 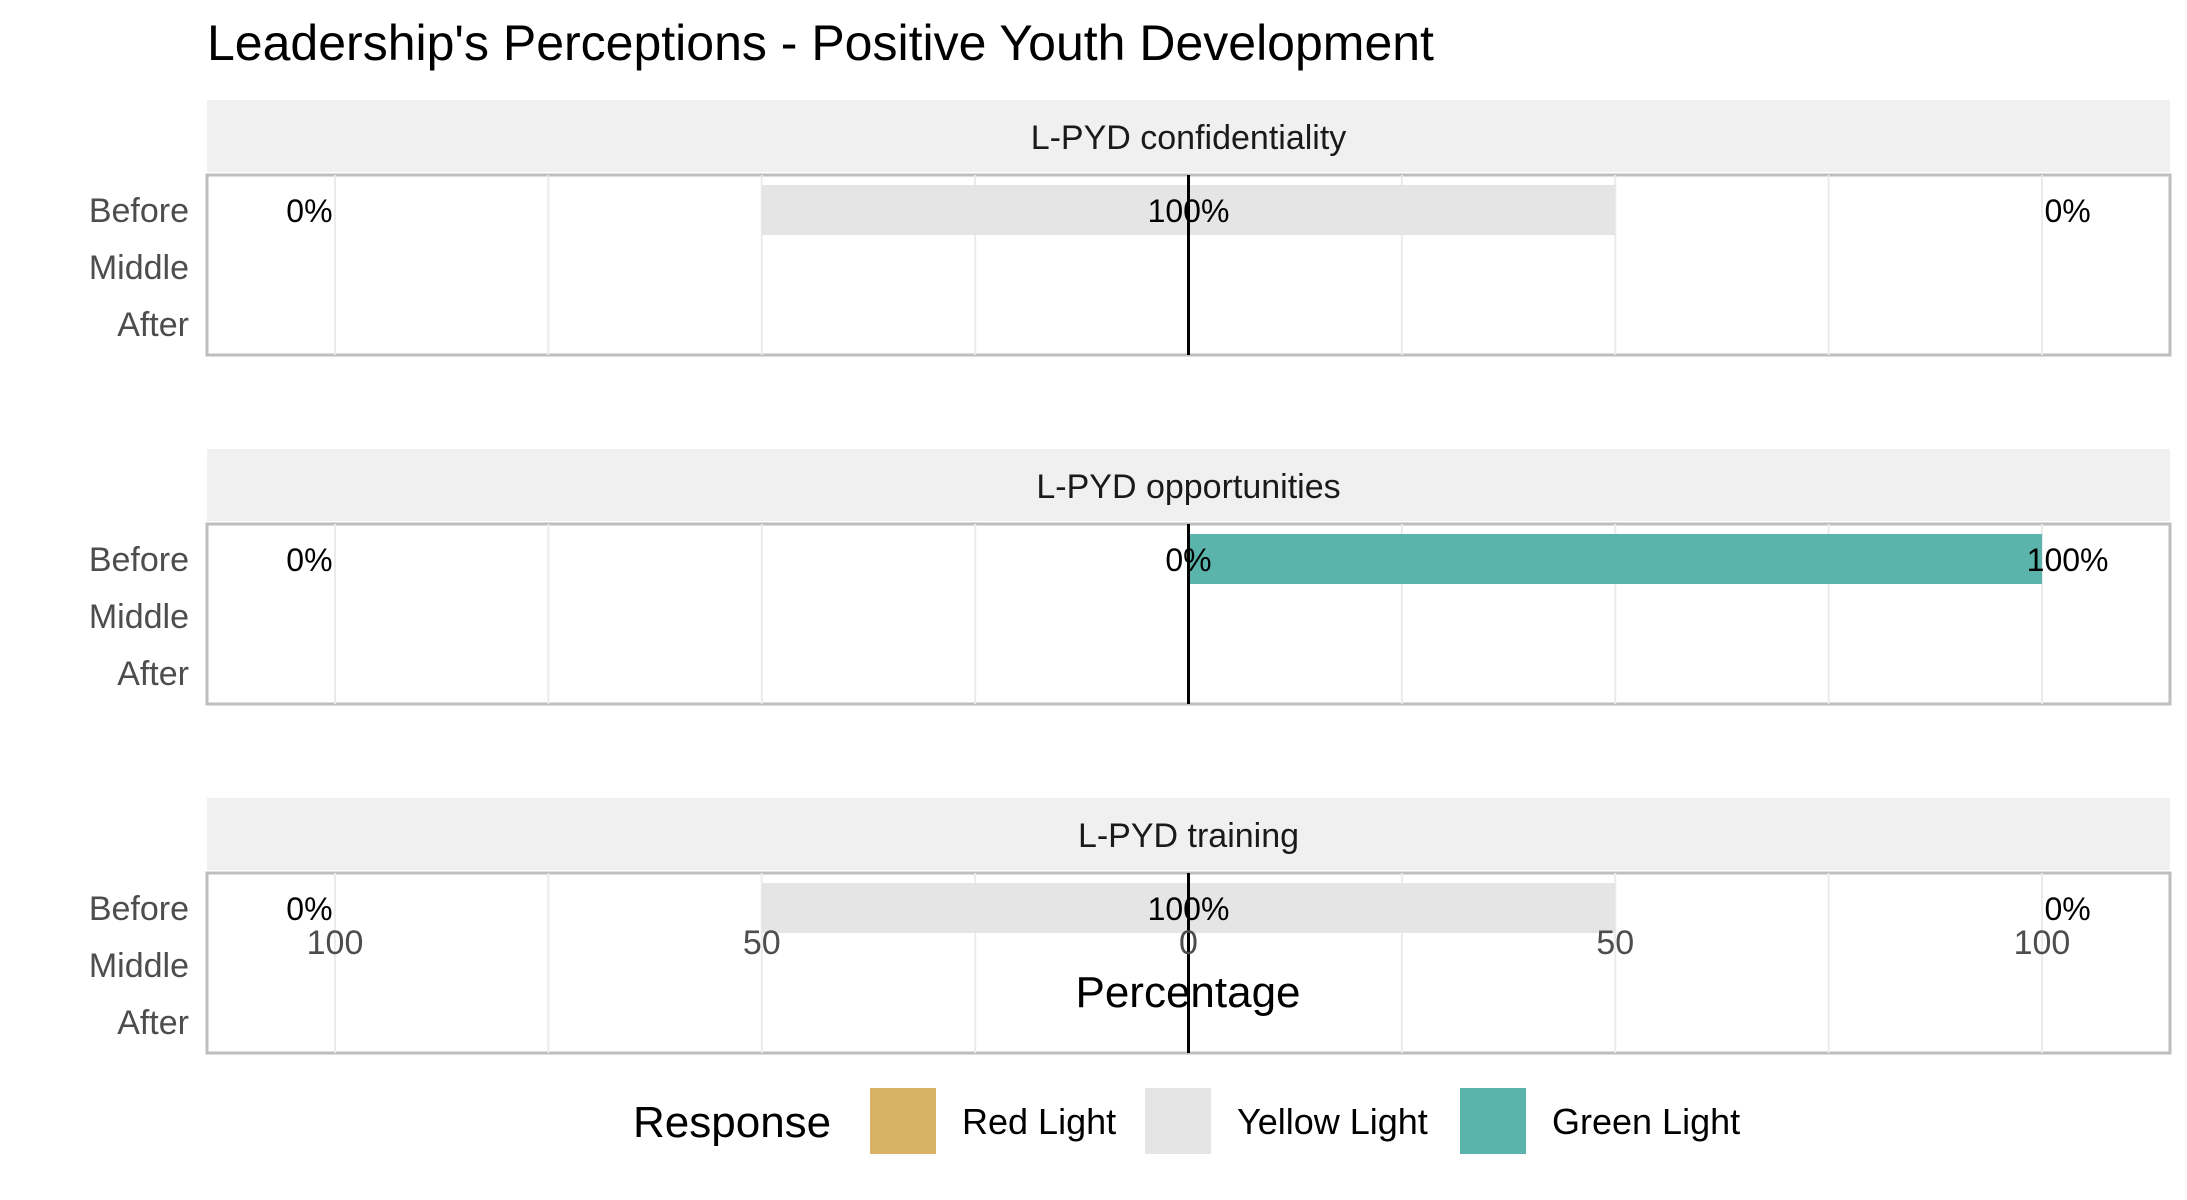 I want to click on legend: Response Red Light Yellow Light Green Light, so click(x=1186, y=1121).